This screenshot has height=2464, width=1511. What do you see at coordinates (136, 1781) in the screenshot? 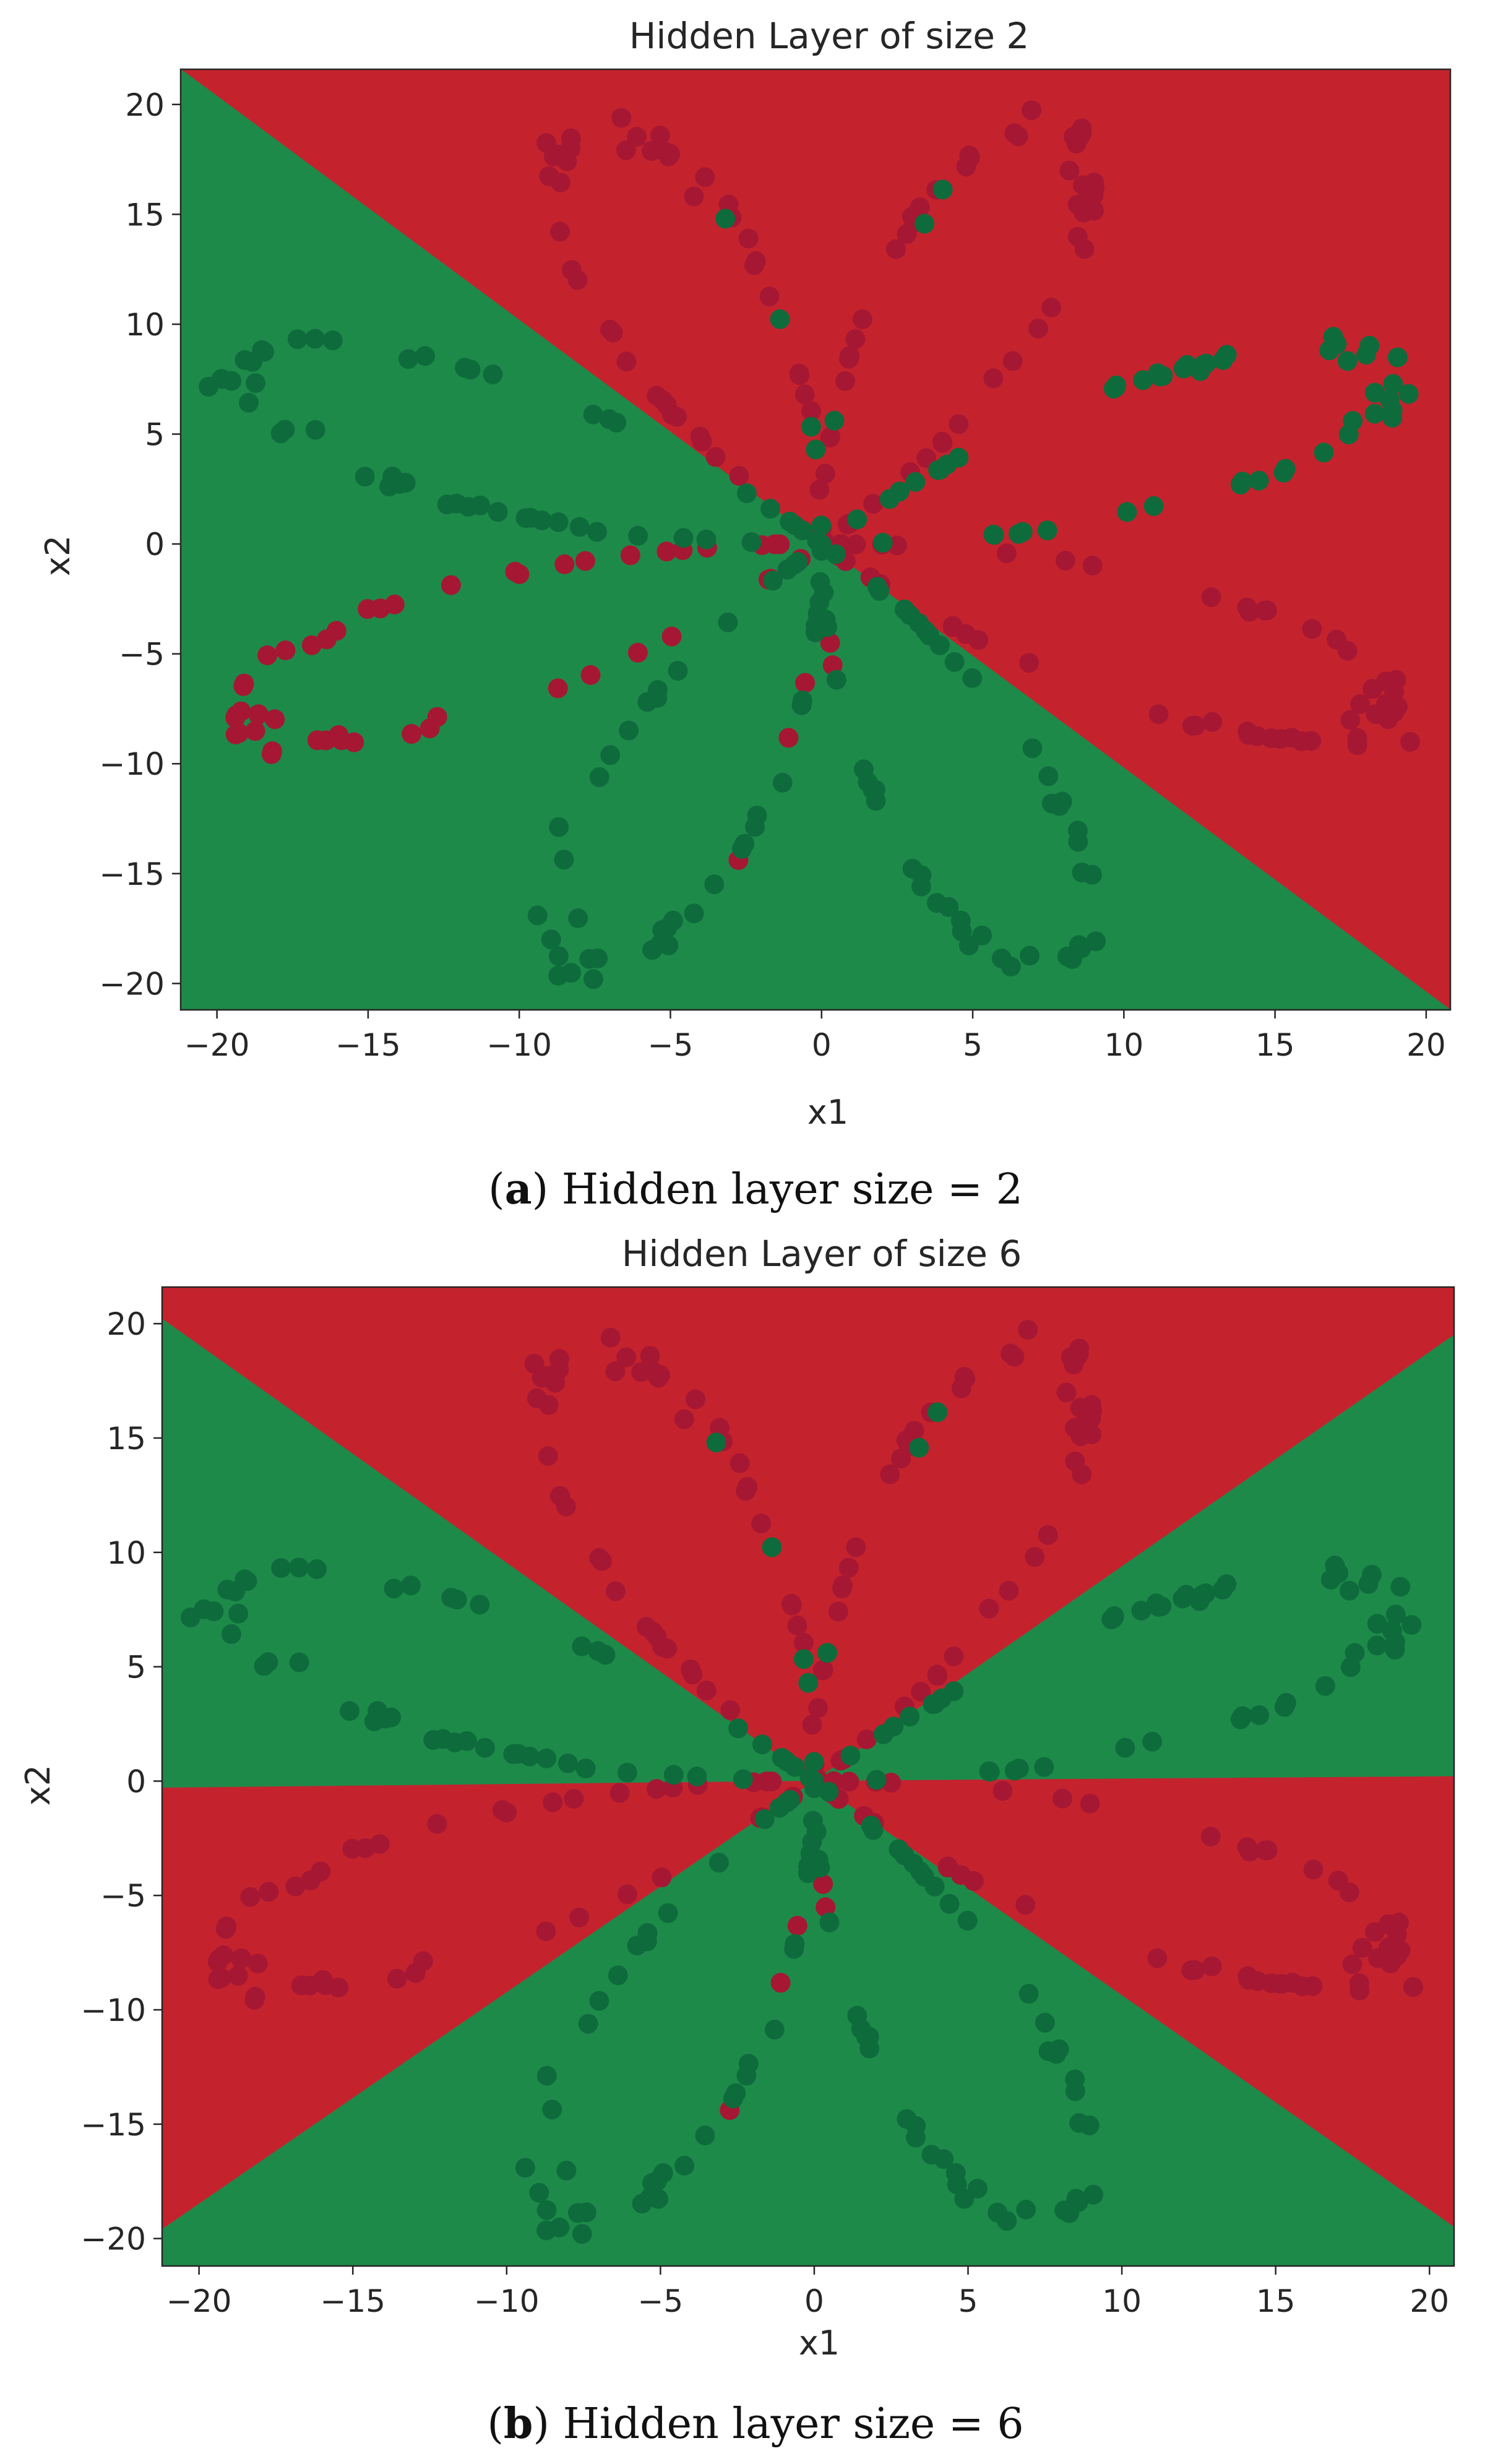
I see `y-tick-label: 0` at bounding box center [136, 1781].